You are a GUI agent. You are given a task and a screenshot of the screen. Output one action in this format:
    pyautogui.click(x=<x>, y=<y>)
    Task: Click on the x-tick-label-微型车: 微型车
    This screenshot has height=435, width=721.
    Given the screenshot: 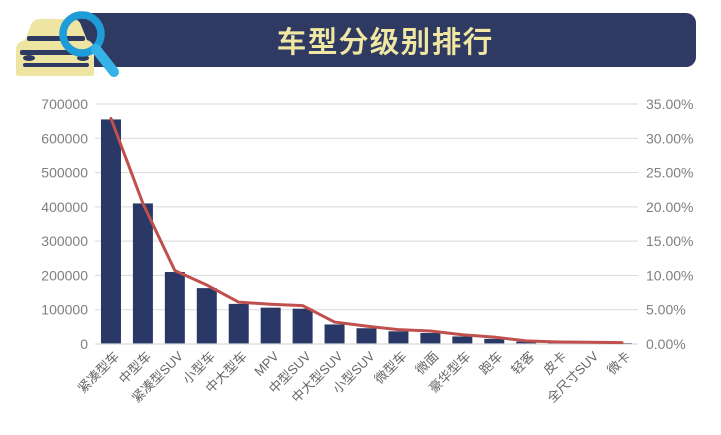 What is the action you would take?
    pyautogui.click(x=390, y=368)
    